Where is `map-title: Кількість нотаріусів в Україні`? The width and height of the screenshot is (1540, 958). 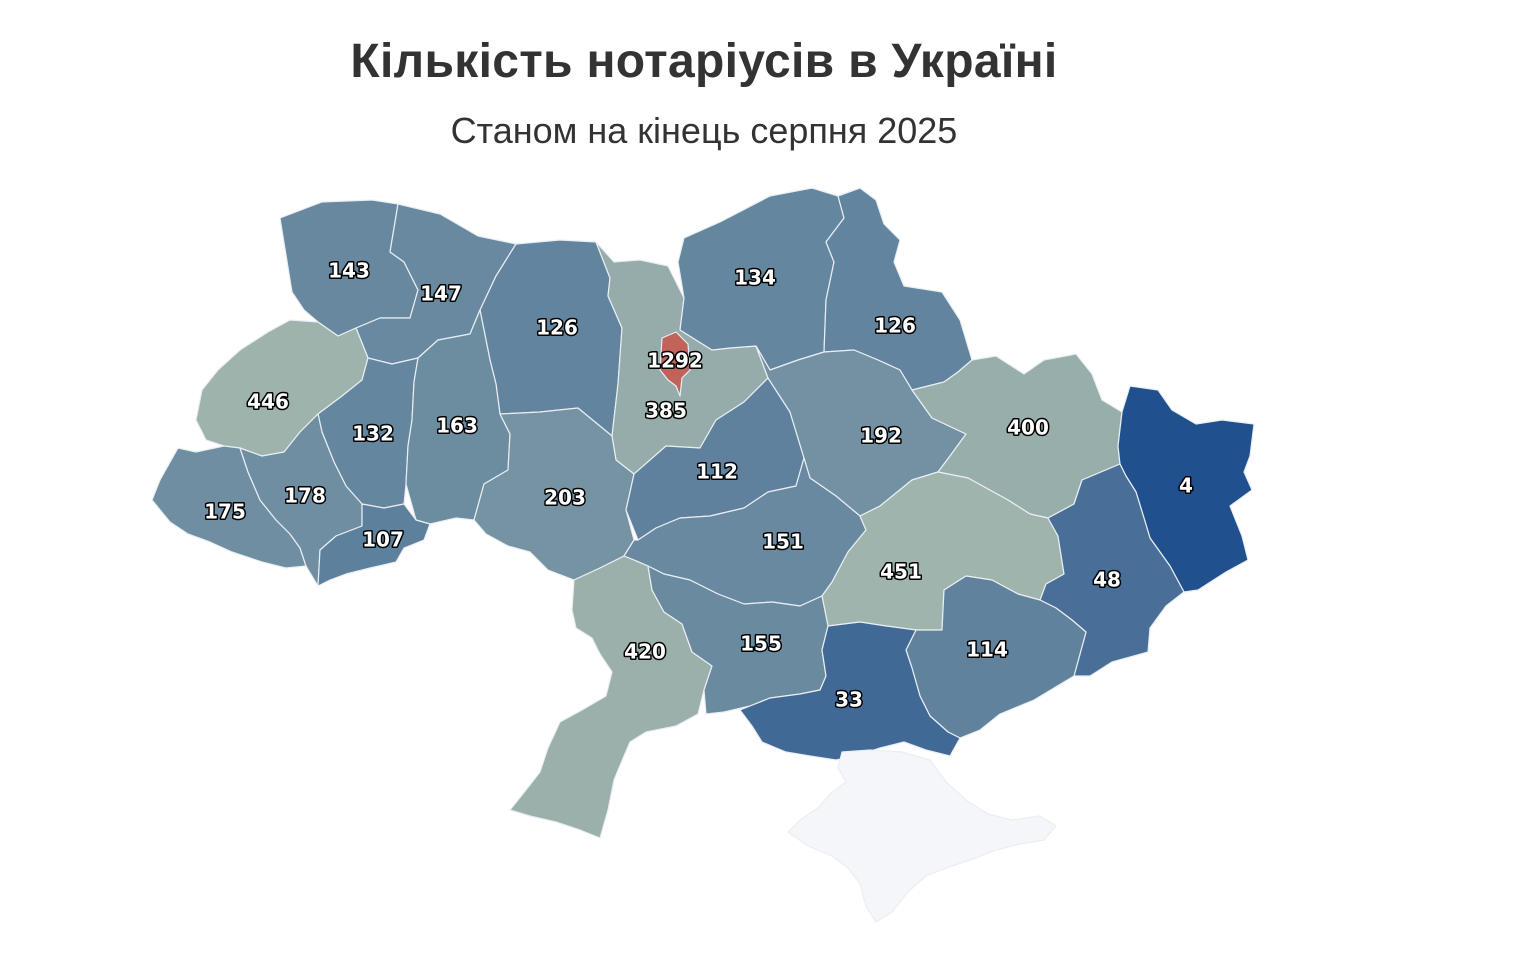 map-title: Кількість нотаріусів в Україні is located at coordinates (704, 61).